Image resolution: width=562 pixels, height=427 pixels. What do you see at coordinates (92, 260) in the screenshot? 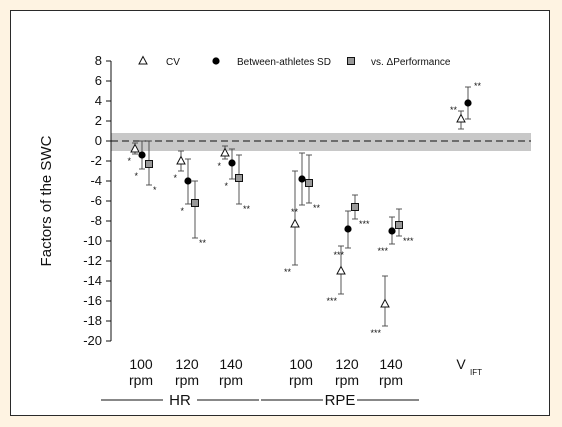
I see `y-tick-label: -12` at bounding box center [92, 260].